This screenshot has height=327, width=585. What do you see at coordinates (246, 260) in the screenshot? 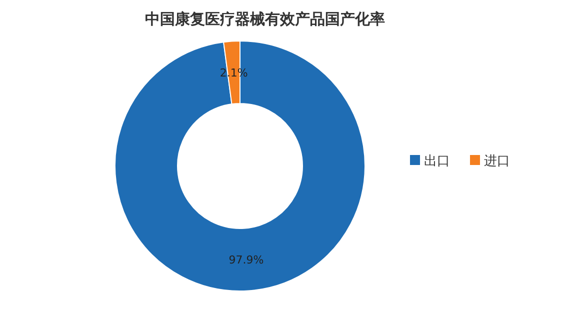
I see `data-label: 97.9%` at bounding box center [246, 260].